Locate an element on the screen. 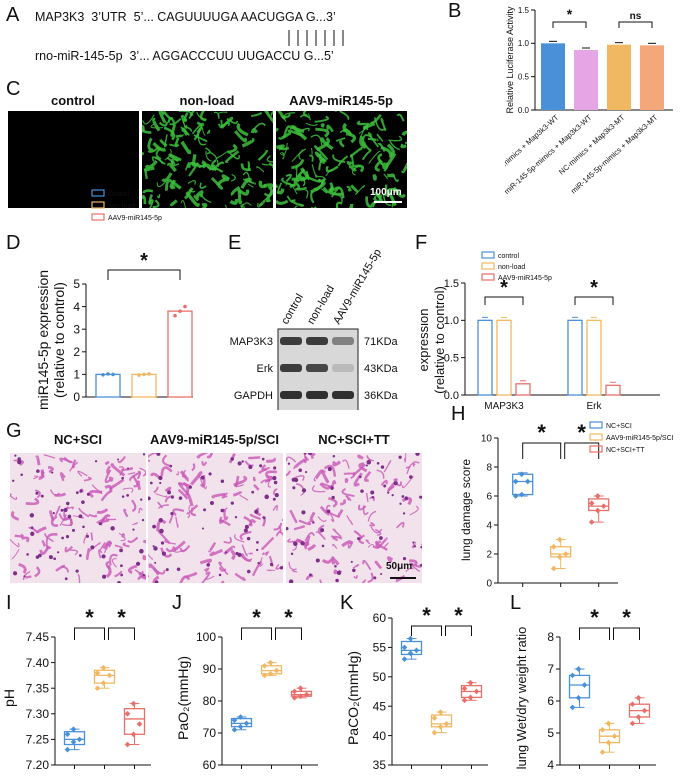 The image size is (685, 783). y-axis-label: lung Wet/dry weight ratio is located at coordinates (521, 698).